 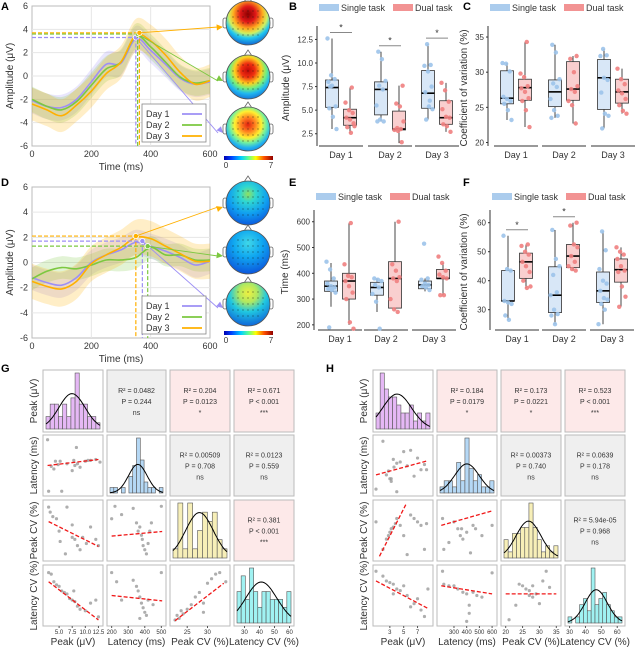 I want to click on x-tick-label: 300, so click(x=128, y=633).